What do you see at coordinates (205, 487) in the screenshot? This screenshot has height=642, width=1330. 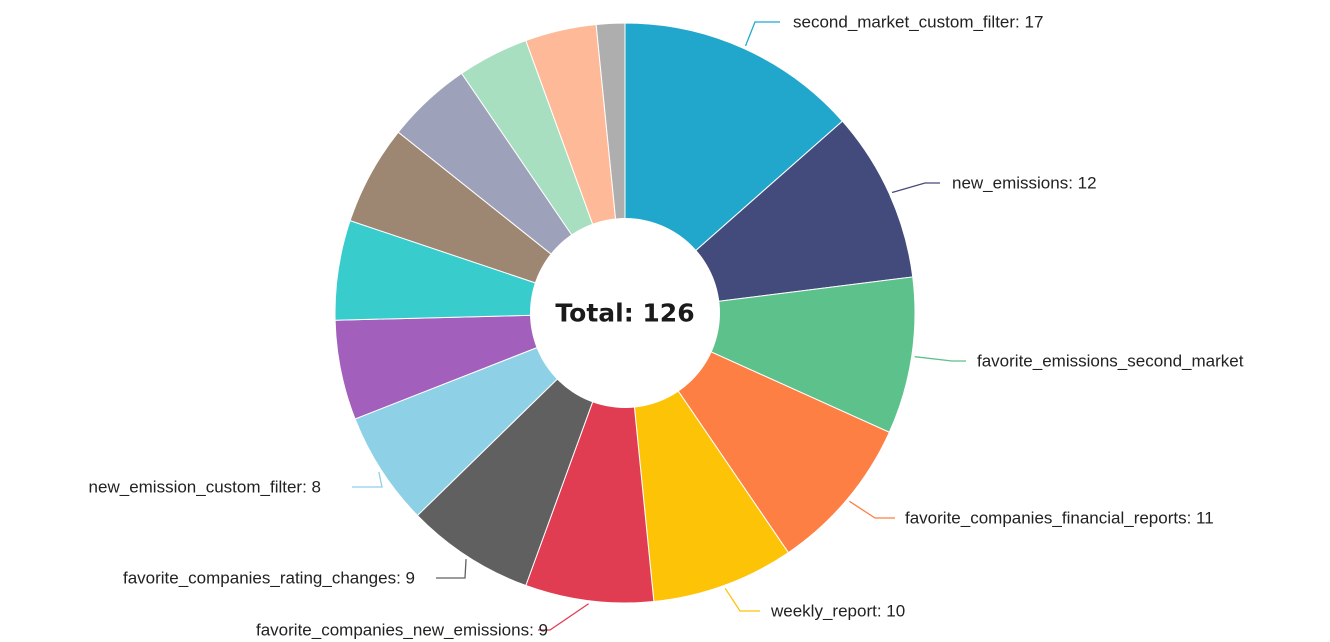 I see `data-label-new-emission-custom-filter: new_emission_custom_filter: 8` at bounding box center [205, 487].